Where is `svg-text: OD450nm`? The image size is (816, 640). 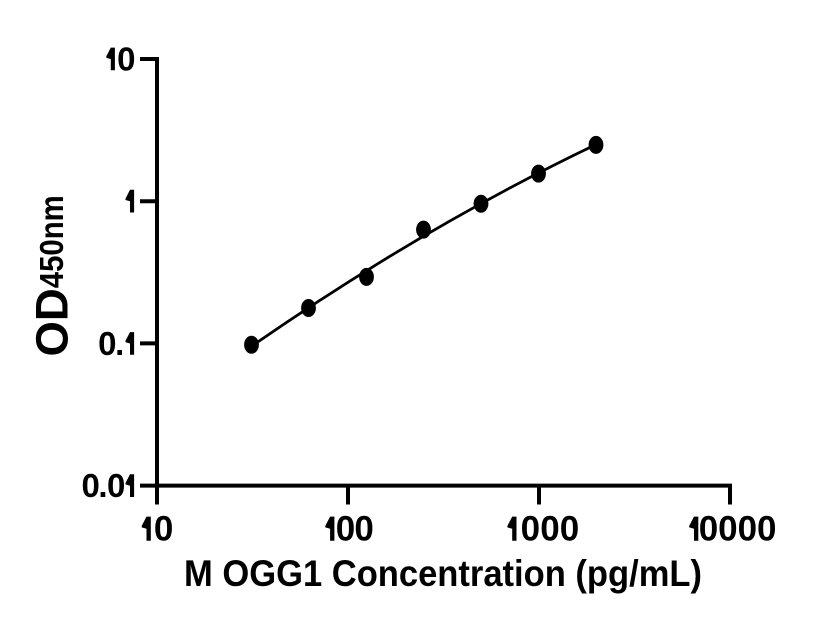
svg-text: OD450nm is located at coordinates (51, 275).